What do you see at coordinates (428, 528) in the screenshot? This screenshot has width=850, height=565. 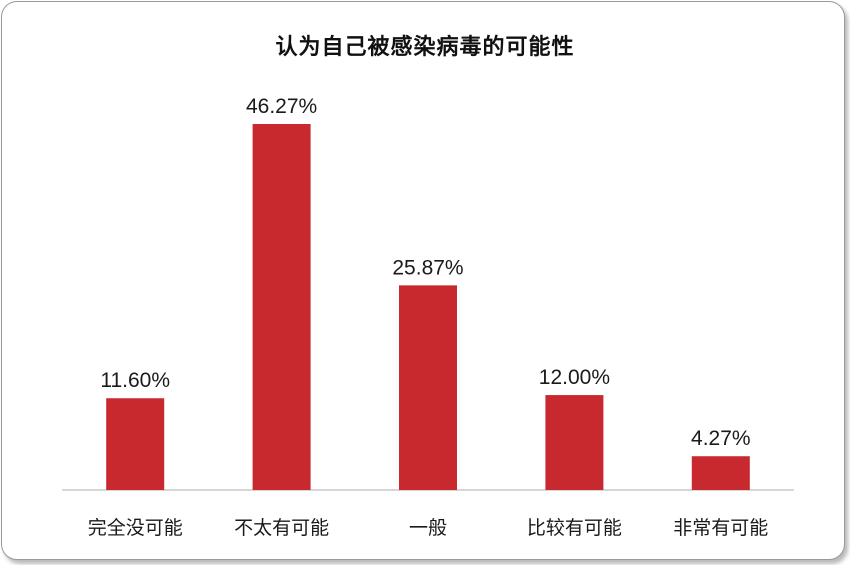 I see `category-label-3: 一般` at bounding box center [428, 528].